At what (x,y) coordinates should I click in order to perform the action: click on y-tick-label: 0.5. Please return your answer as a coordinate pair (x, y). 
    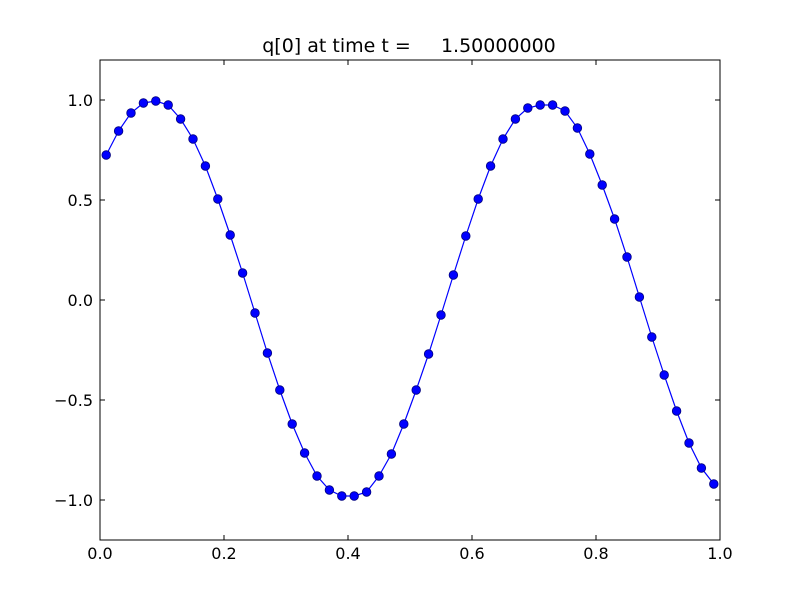
    Looking at the image, I should click on (80, 200).